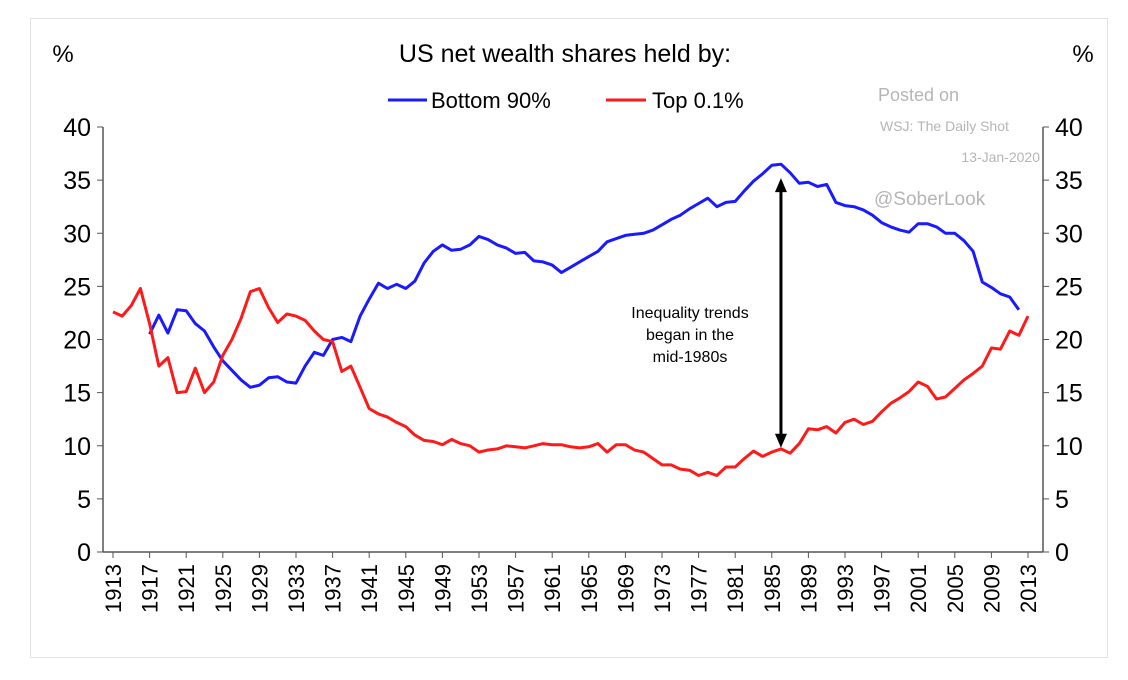  What do you see at coordinates (77, 128) in the screenshot?
I see `y-tick-label-left: 40` at bounding box center [77, 128].